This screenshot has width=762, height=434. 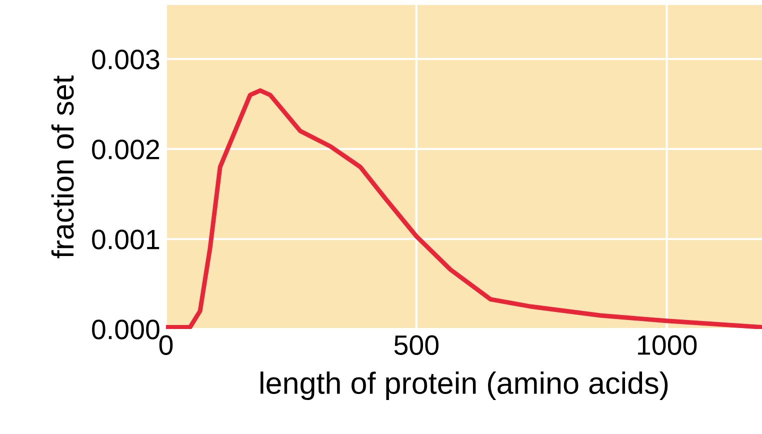 I want to click on x-tick-label: 1000, so click(x=667, y=345).